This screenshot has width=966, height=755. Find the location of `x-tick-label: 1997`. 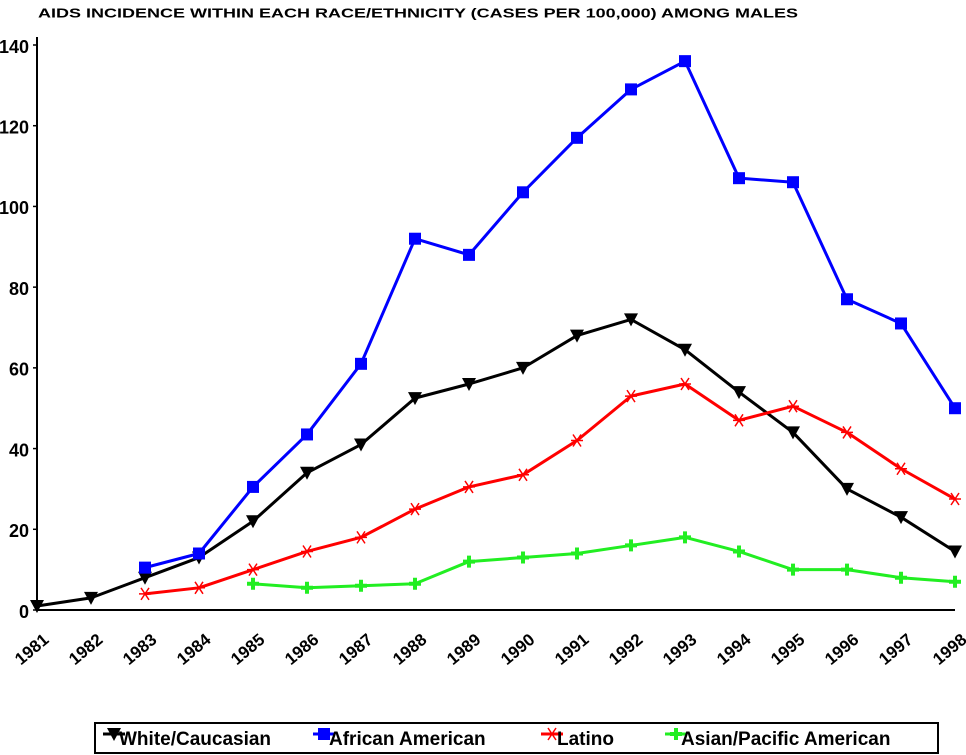

x-tick-label: 1997 is located at coordinates (895, 649).